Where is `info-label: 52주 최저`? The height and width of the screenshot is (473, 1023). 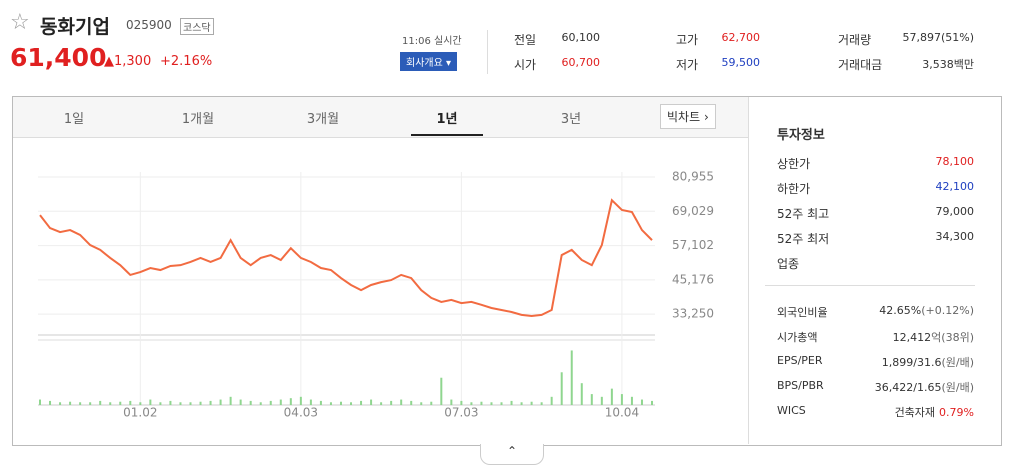
info-label: 52주 최저 is located at coordinates (803, 239).